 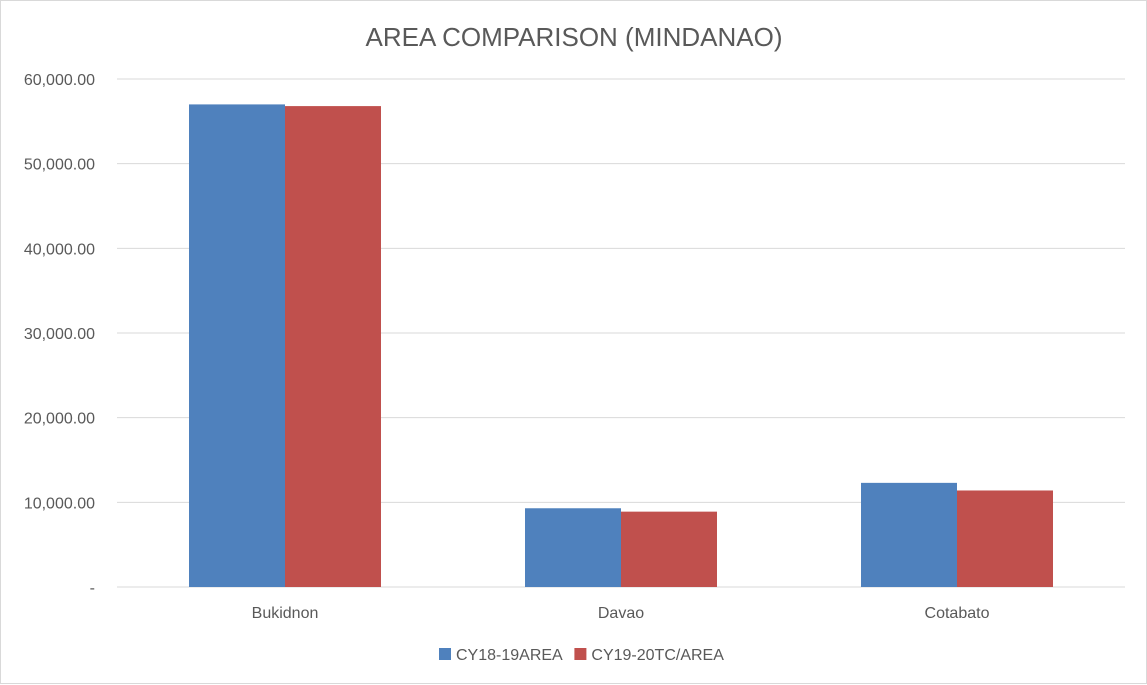 I want to click on y-tick-label: 50,000.00, so click(x=59, y=165).